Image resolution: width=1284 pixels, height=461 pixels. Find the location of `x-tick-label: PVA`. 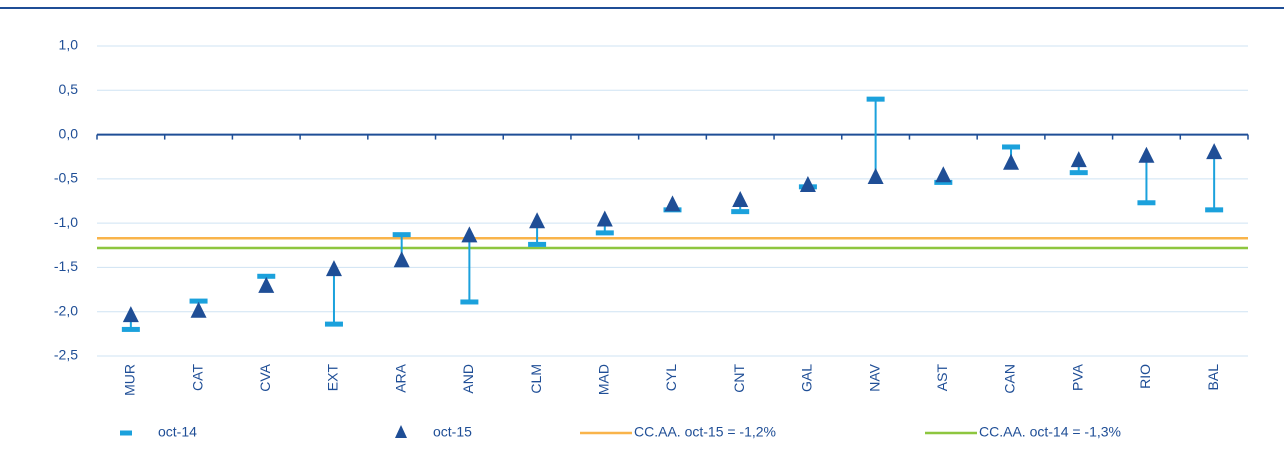

x-tick-label: PVA is located at coordinates (1077, 377).